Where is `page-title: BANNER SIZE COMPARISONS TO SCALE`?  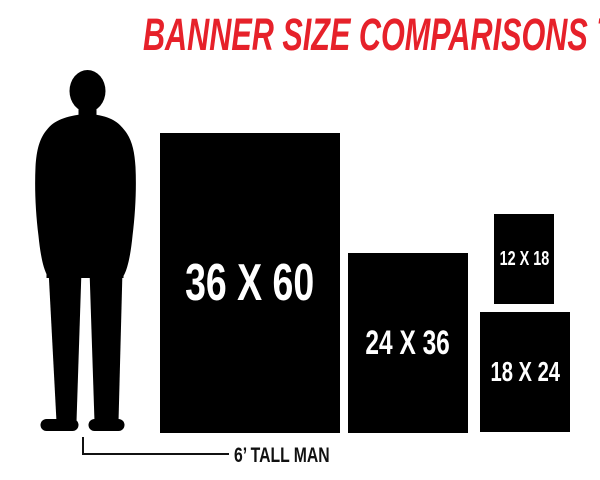
page-title: BANNER SIZE COMPARISONS TO SCALE is located at coordinates (300, 34).